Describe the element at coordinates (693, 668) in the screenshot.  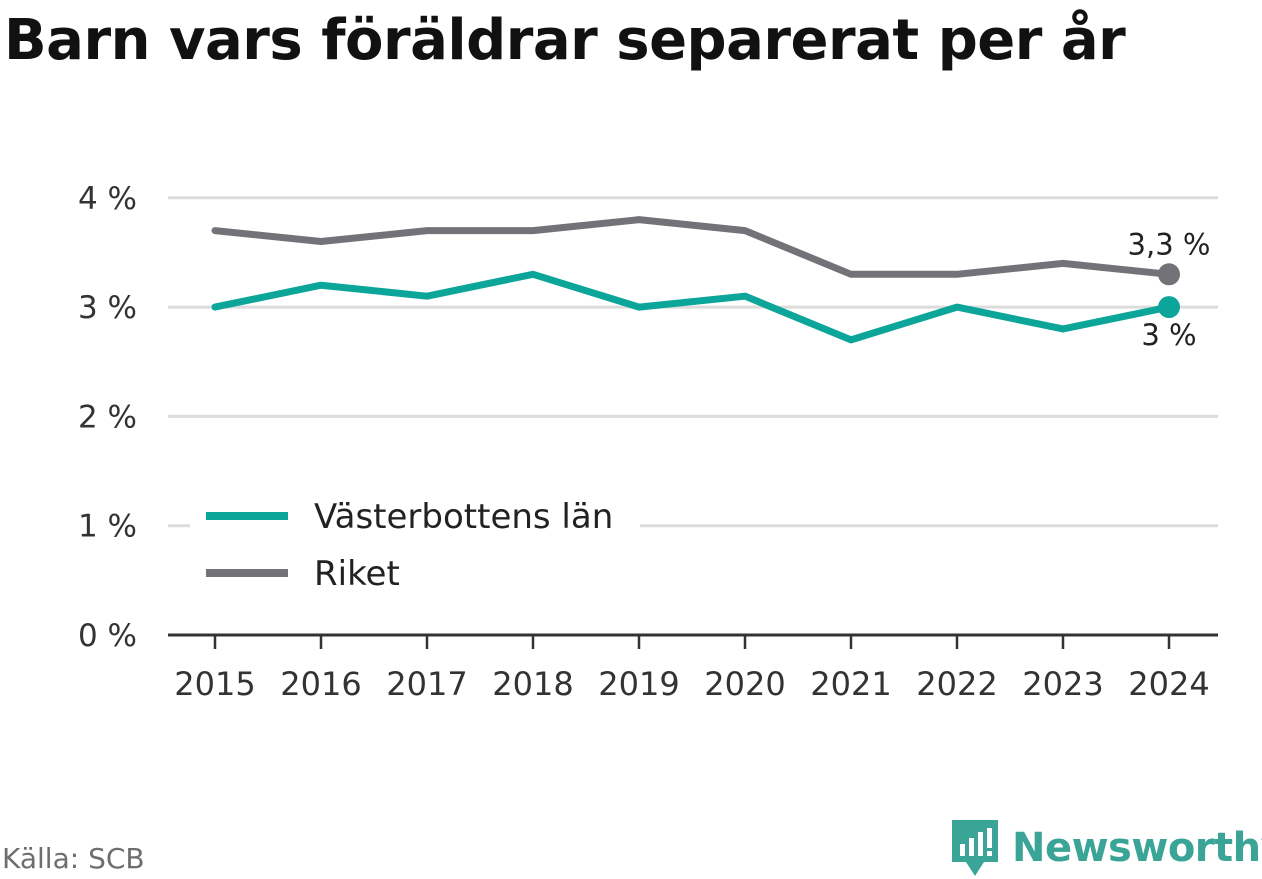
I see `x-axis: 2015 2016 2017 2018 2019 2020 2021 2022 2023 2024` at that location.